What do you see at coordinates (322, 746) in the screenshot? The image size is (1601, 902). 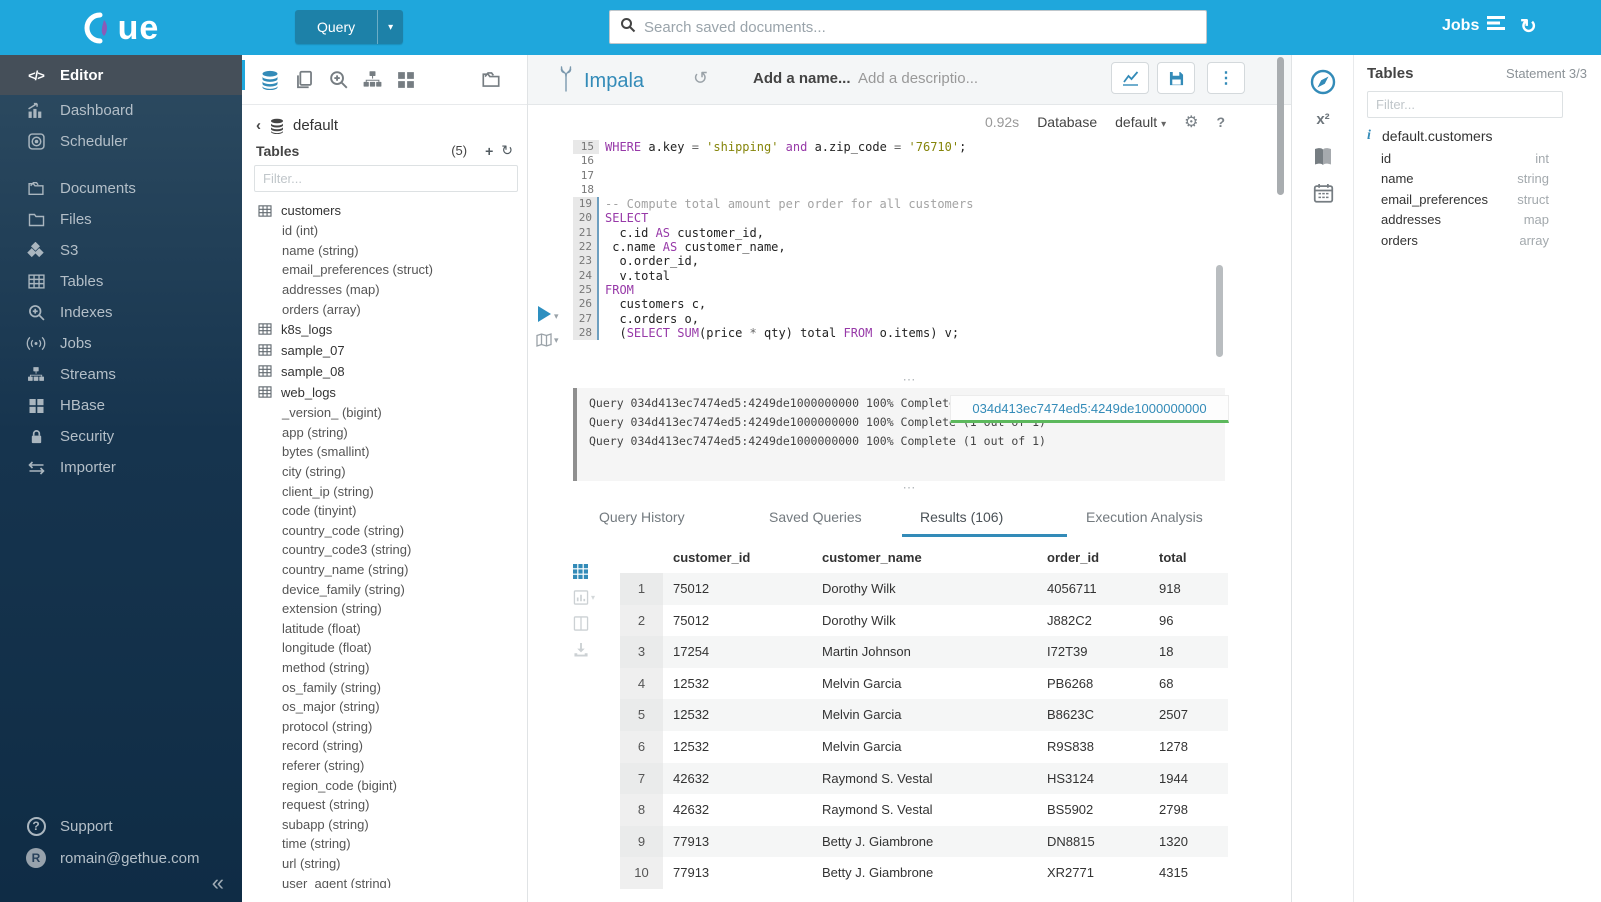 I see `tree-column: record (string)` at bounding box center [322, 746].